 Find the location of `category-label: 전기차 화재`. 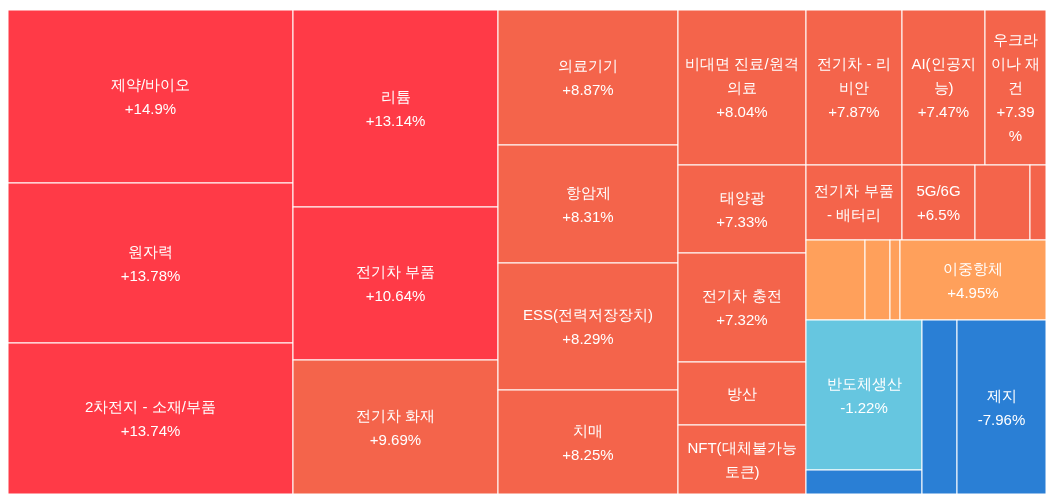

category-label: 전기차 화재 is located at coordinates (395, 415).